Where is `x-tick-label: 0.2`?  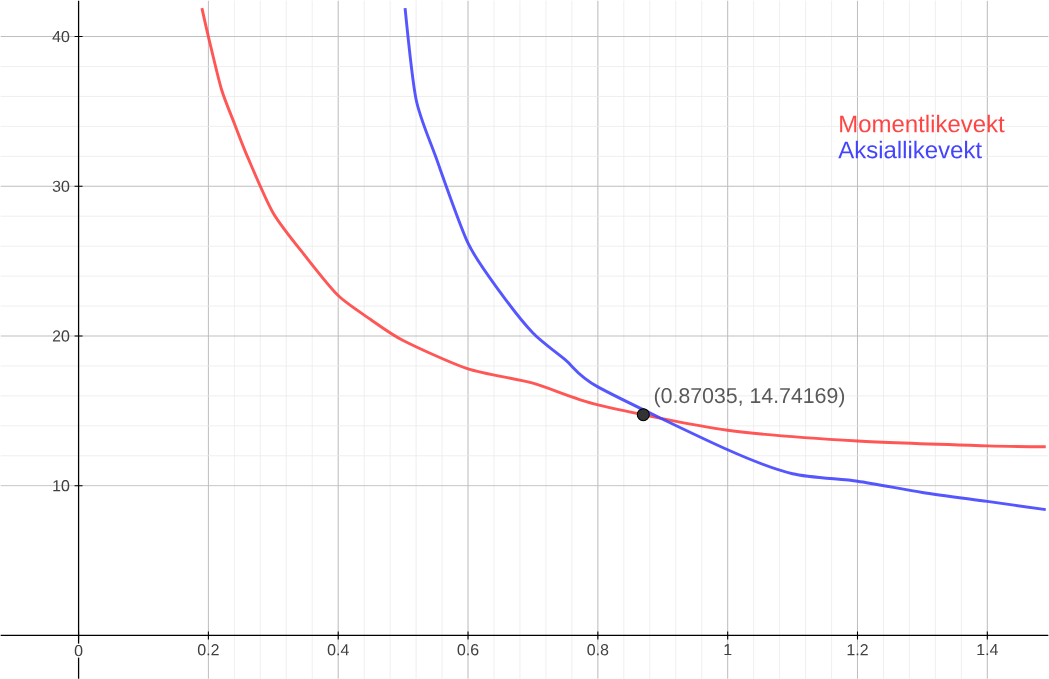 x-tick-label: 0.2 is located at coordinates (208, 649).